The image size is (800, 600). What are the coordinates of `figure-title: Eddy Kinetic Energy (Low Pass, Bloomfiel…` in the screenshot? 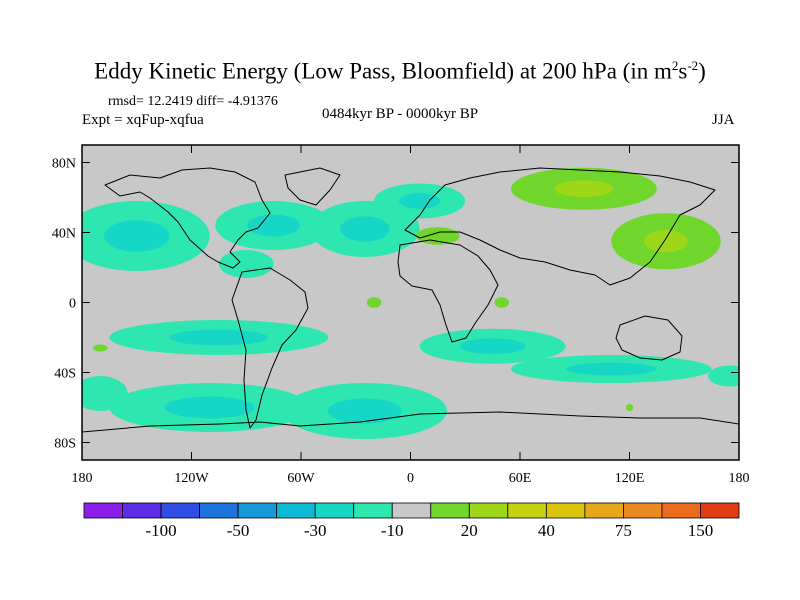 It's located at (400, 71).